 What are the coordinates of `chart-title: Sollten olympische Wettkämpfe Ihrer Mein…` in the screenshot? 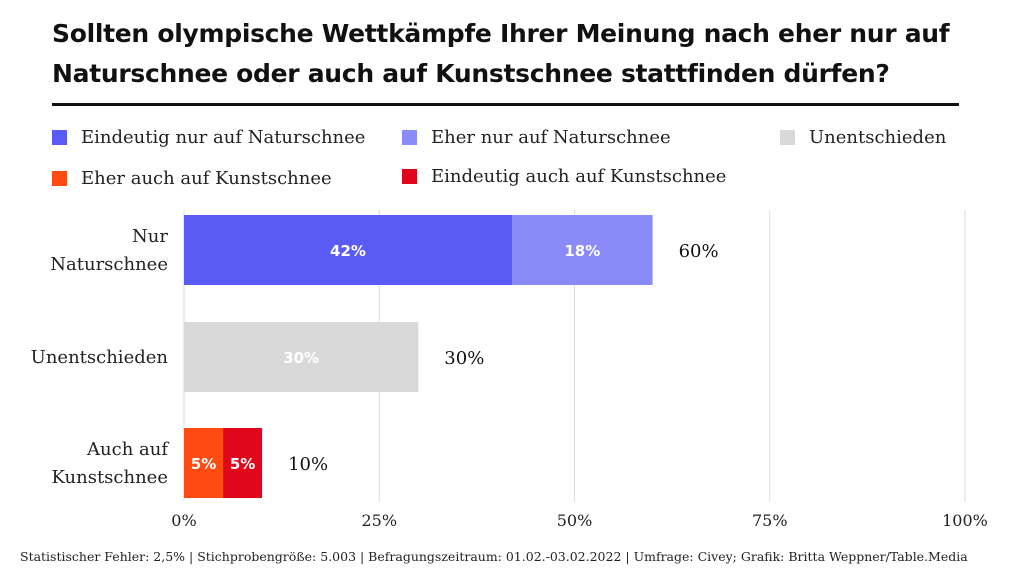 It's located at (501, 53).